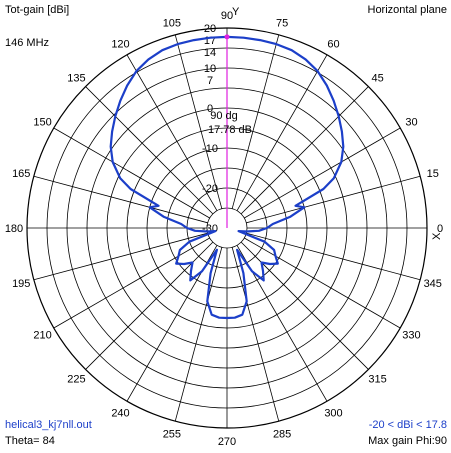  What do you see at coordinates (282, 23) in the screenshot?
I see `angle-tick-label: 75` at bounding box center [282, 23].